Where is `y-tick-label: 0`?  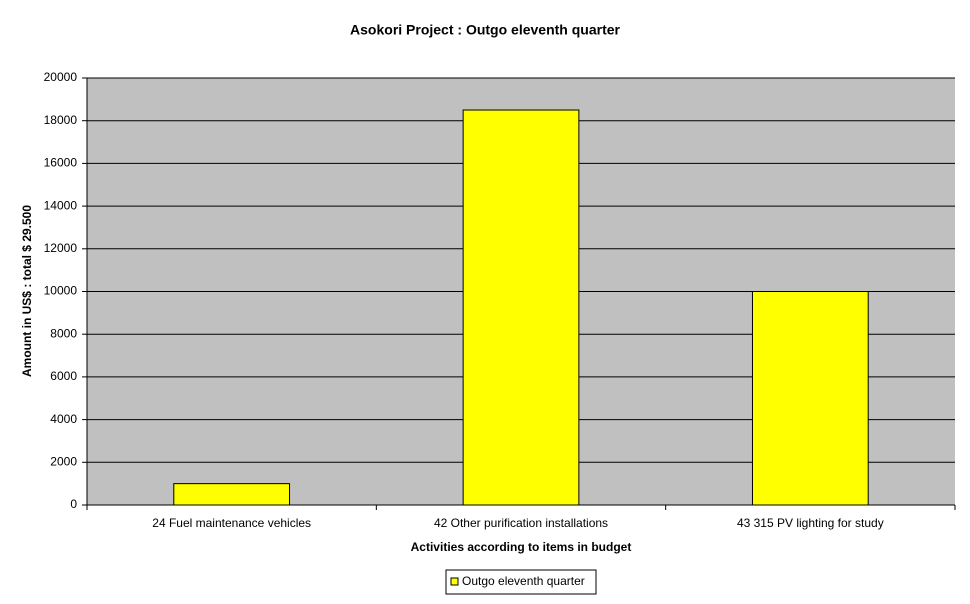
y-tick-label: 0 is located at coordinates (73, 504).